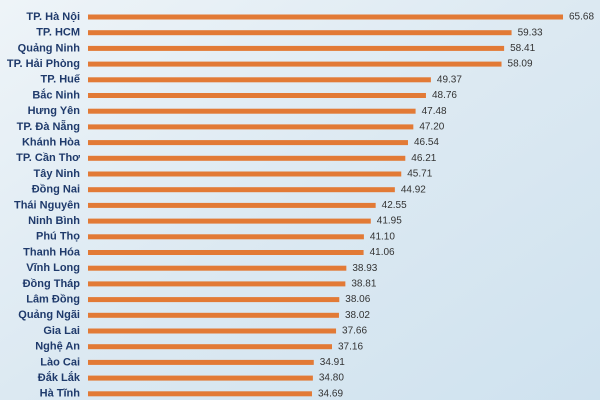  I want to click on category-label: TP. Cần Thơ, so click(48, 158).